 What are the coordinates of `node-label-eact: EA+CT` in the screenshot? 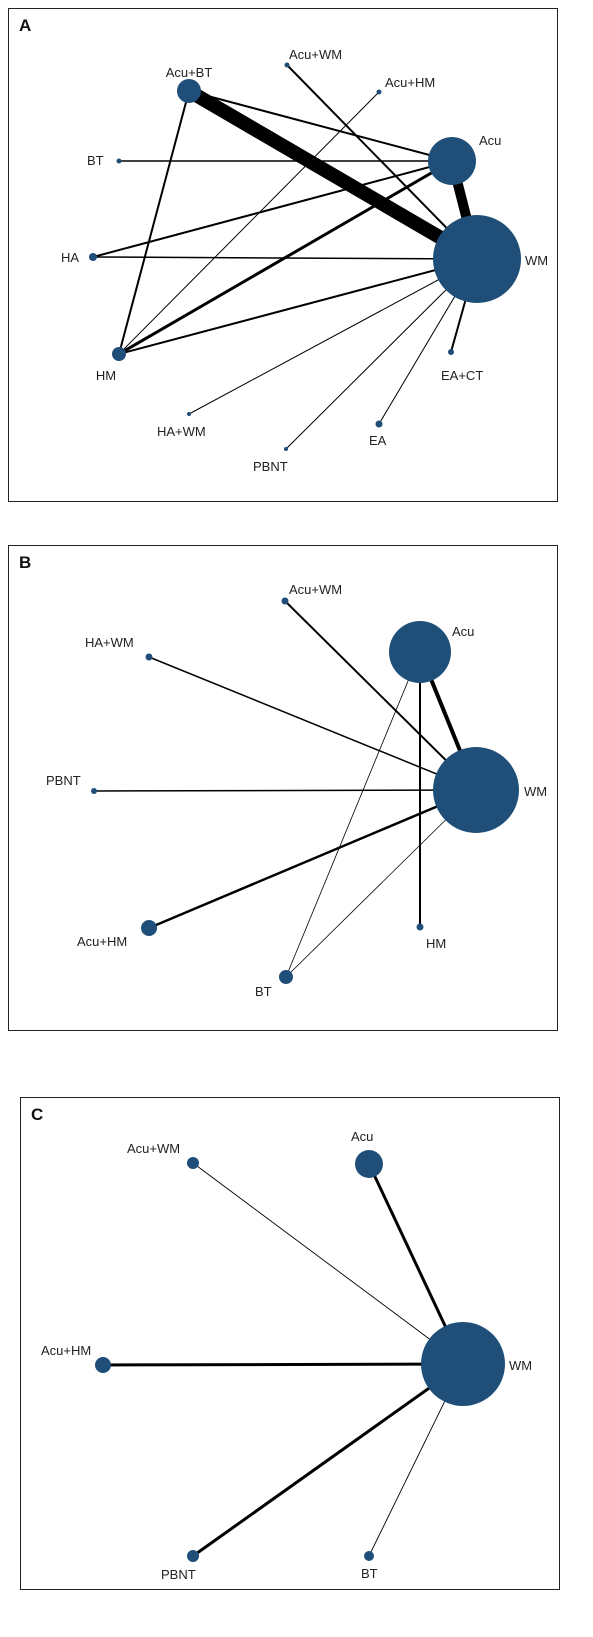 It's located at (462, 375).